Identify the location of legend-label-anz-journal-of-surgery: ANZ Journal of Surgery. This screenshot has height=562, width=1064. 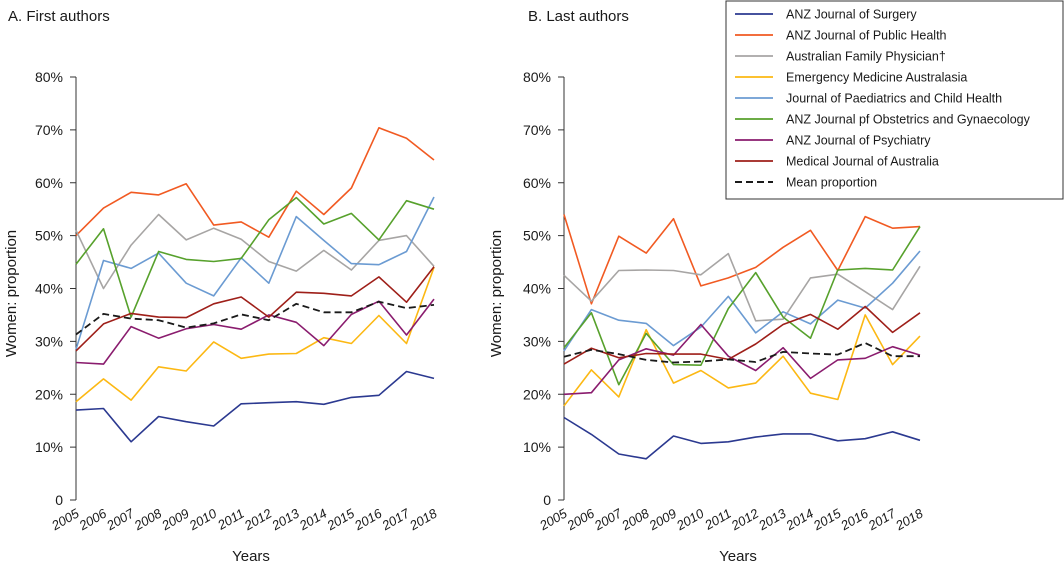
(851, 15).